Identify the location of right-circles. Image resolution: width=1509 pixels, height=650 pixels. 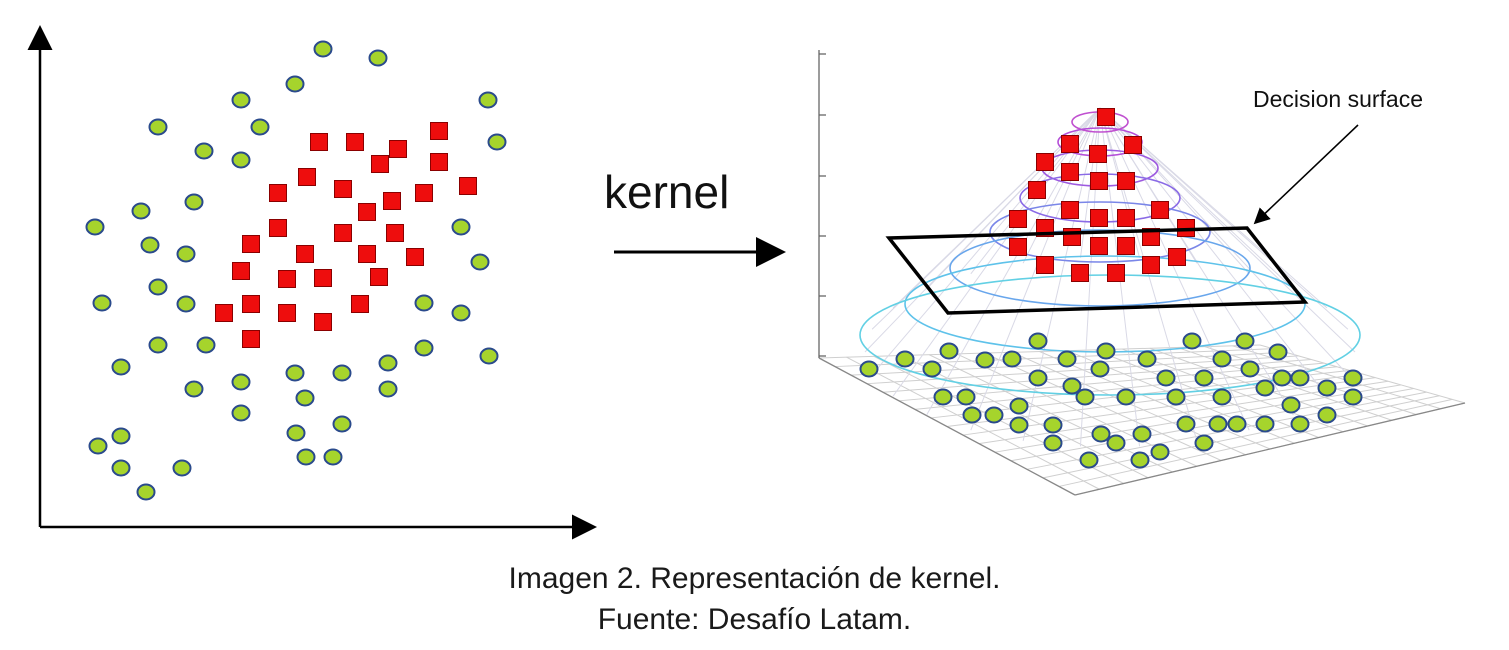
(1111, 400).